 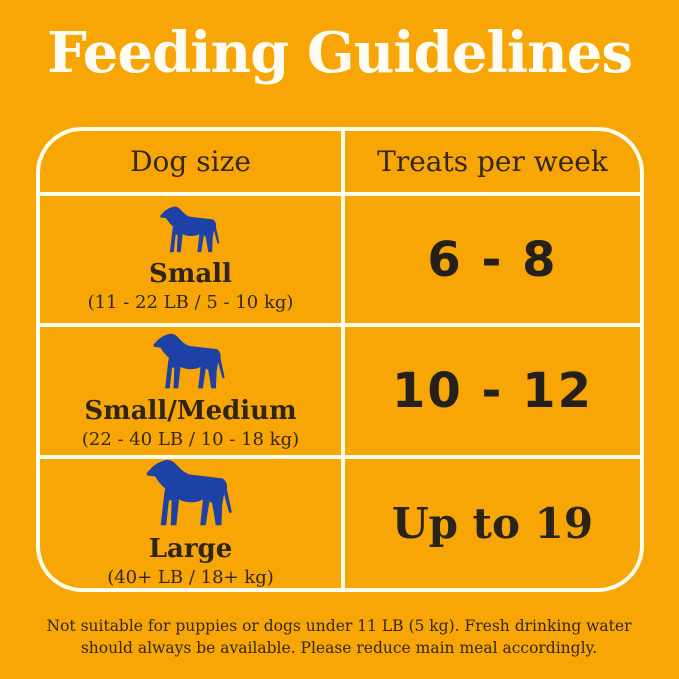 What do you see at coordinates (190, 303) in the screenshot?
I see `size-range: (11 - 22 LB / 5 - 10 kg)` at bounding box center [190, 303].